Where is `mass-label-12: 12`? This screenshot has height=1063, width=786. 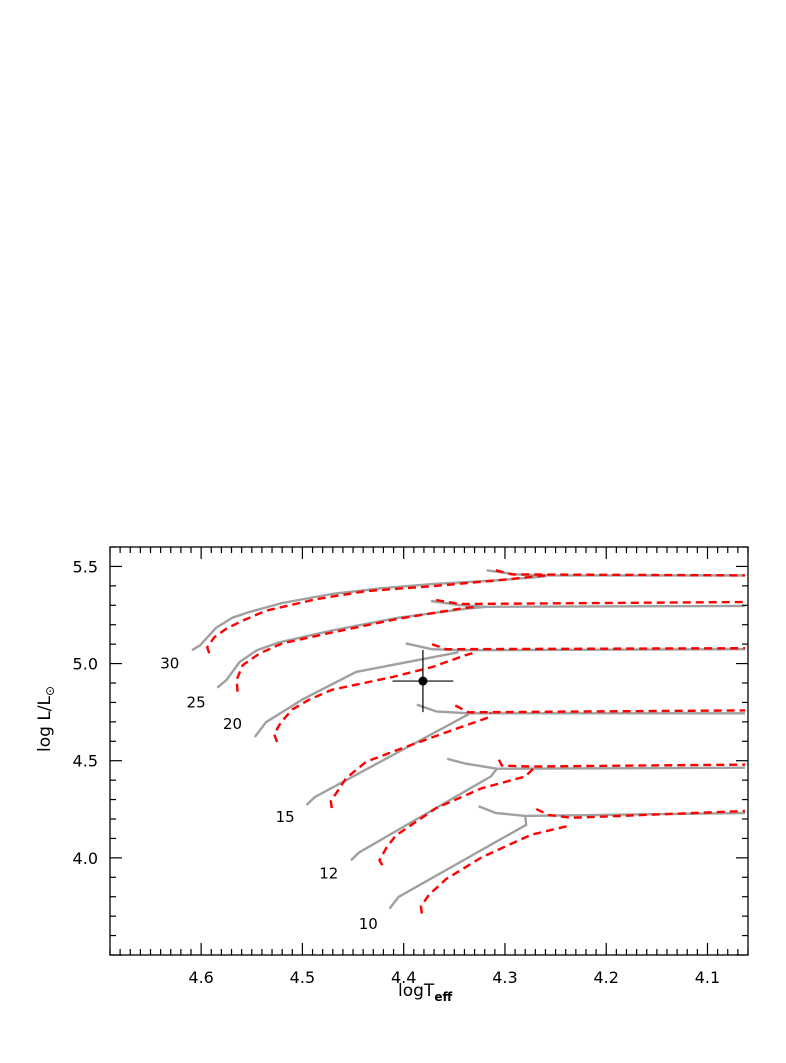
mass-label-12: 12 is located at coordinates (328, 873).